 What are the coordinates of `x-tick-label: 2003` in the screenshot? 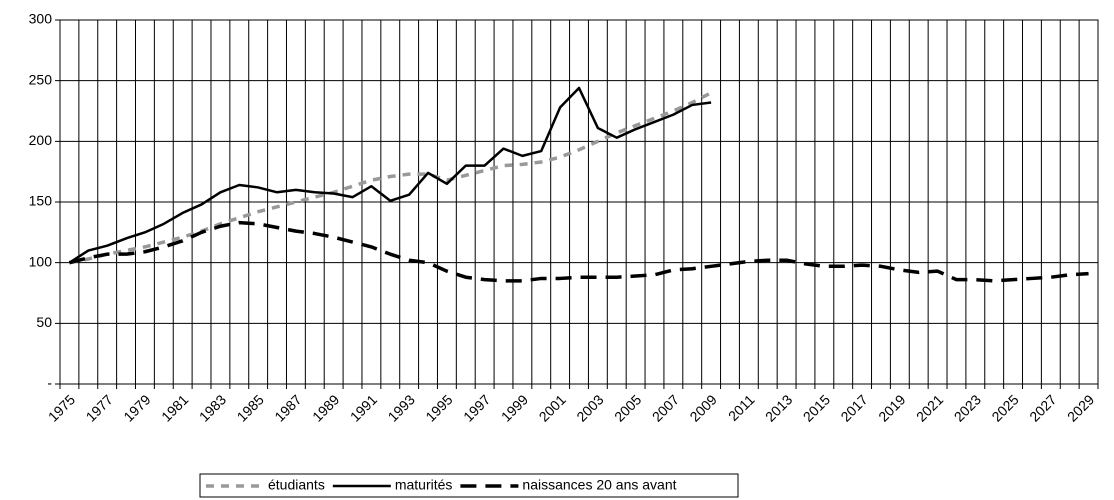 It's located at (589, 407).